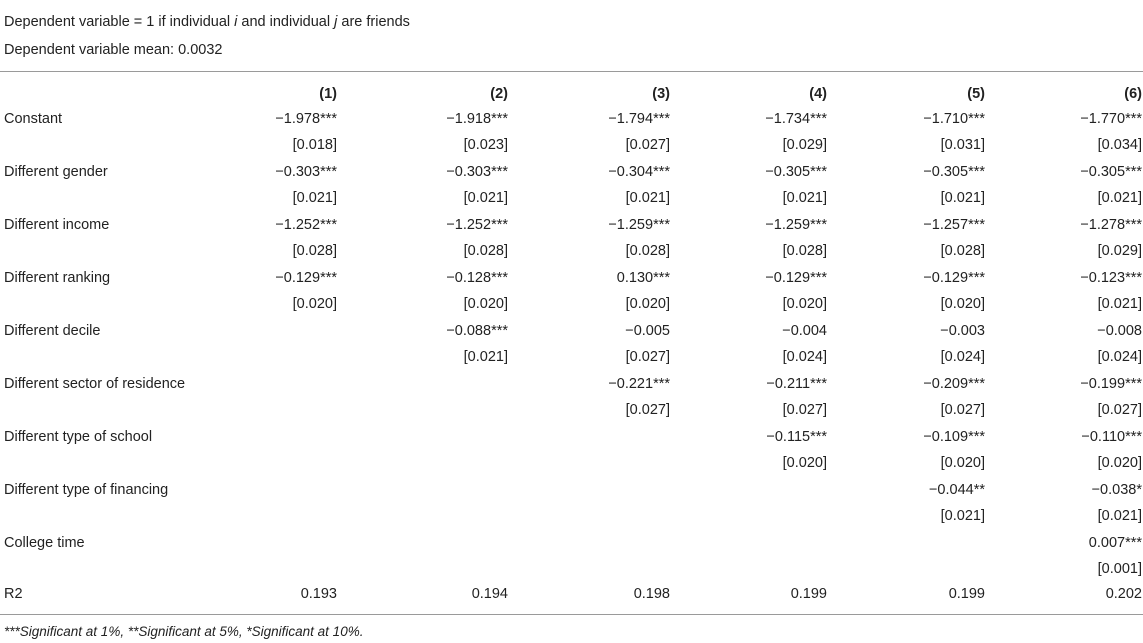 The height and width of the screenshot is (643, 1143). I want to click on coefficient-cell: −0.221***, so click(639, 384).